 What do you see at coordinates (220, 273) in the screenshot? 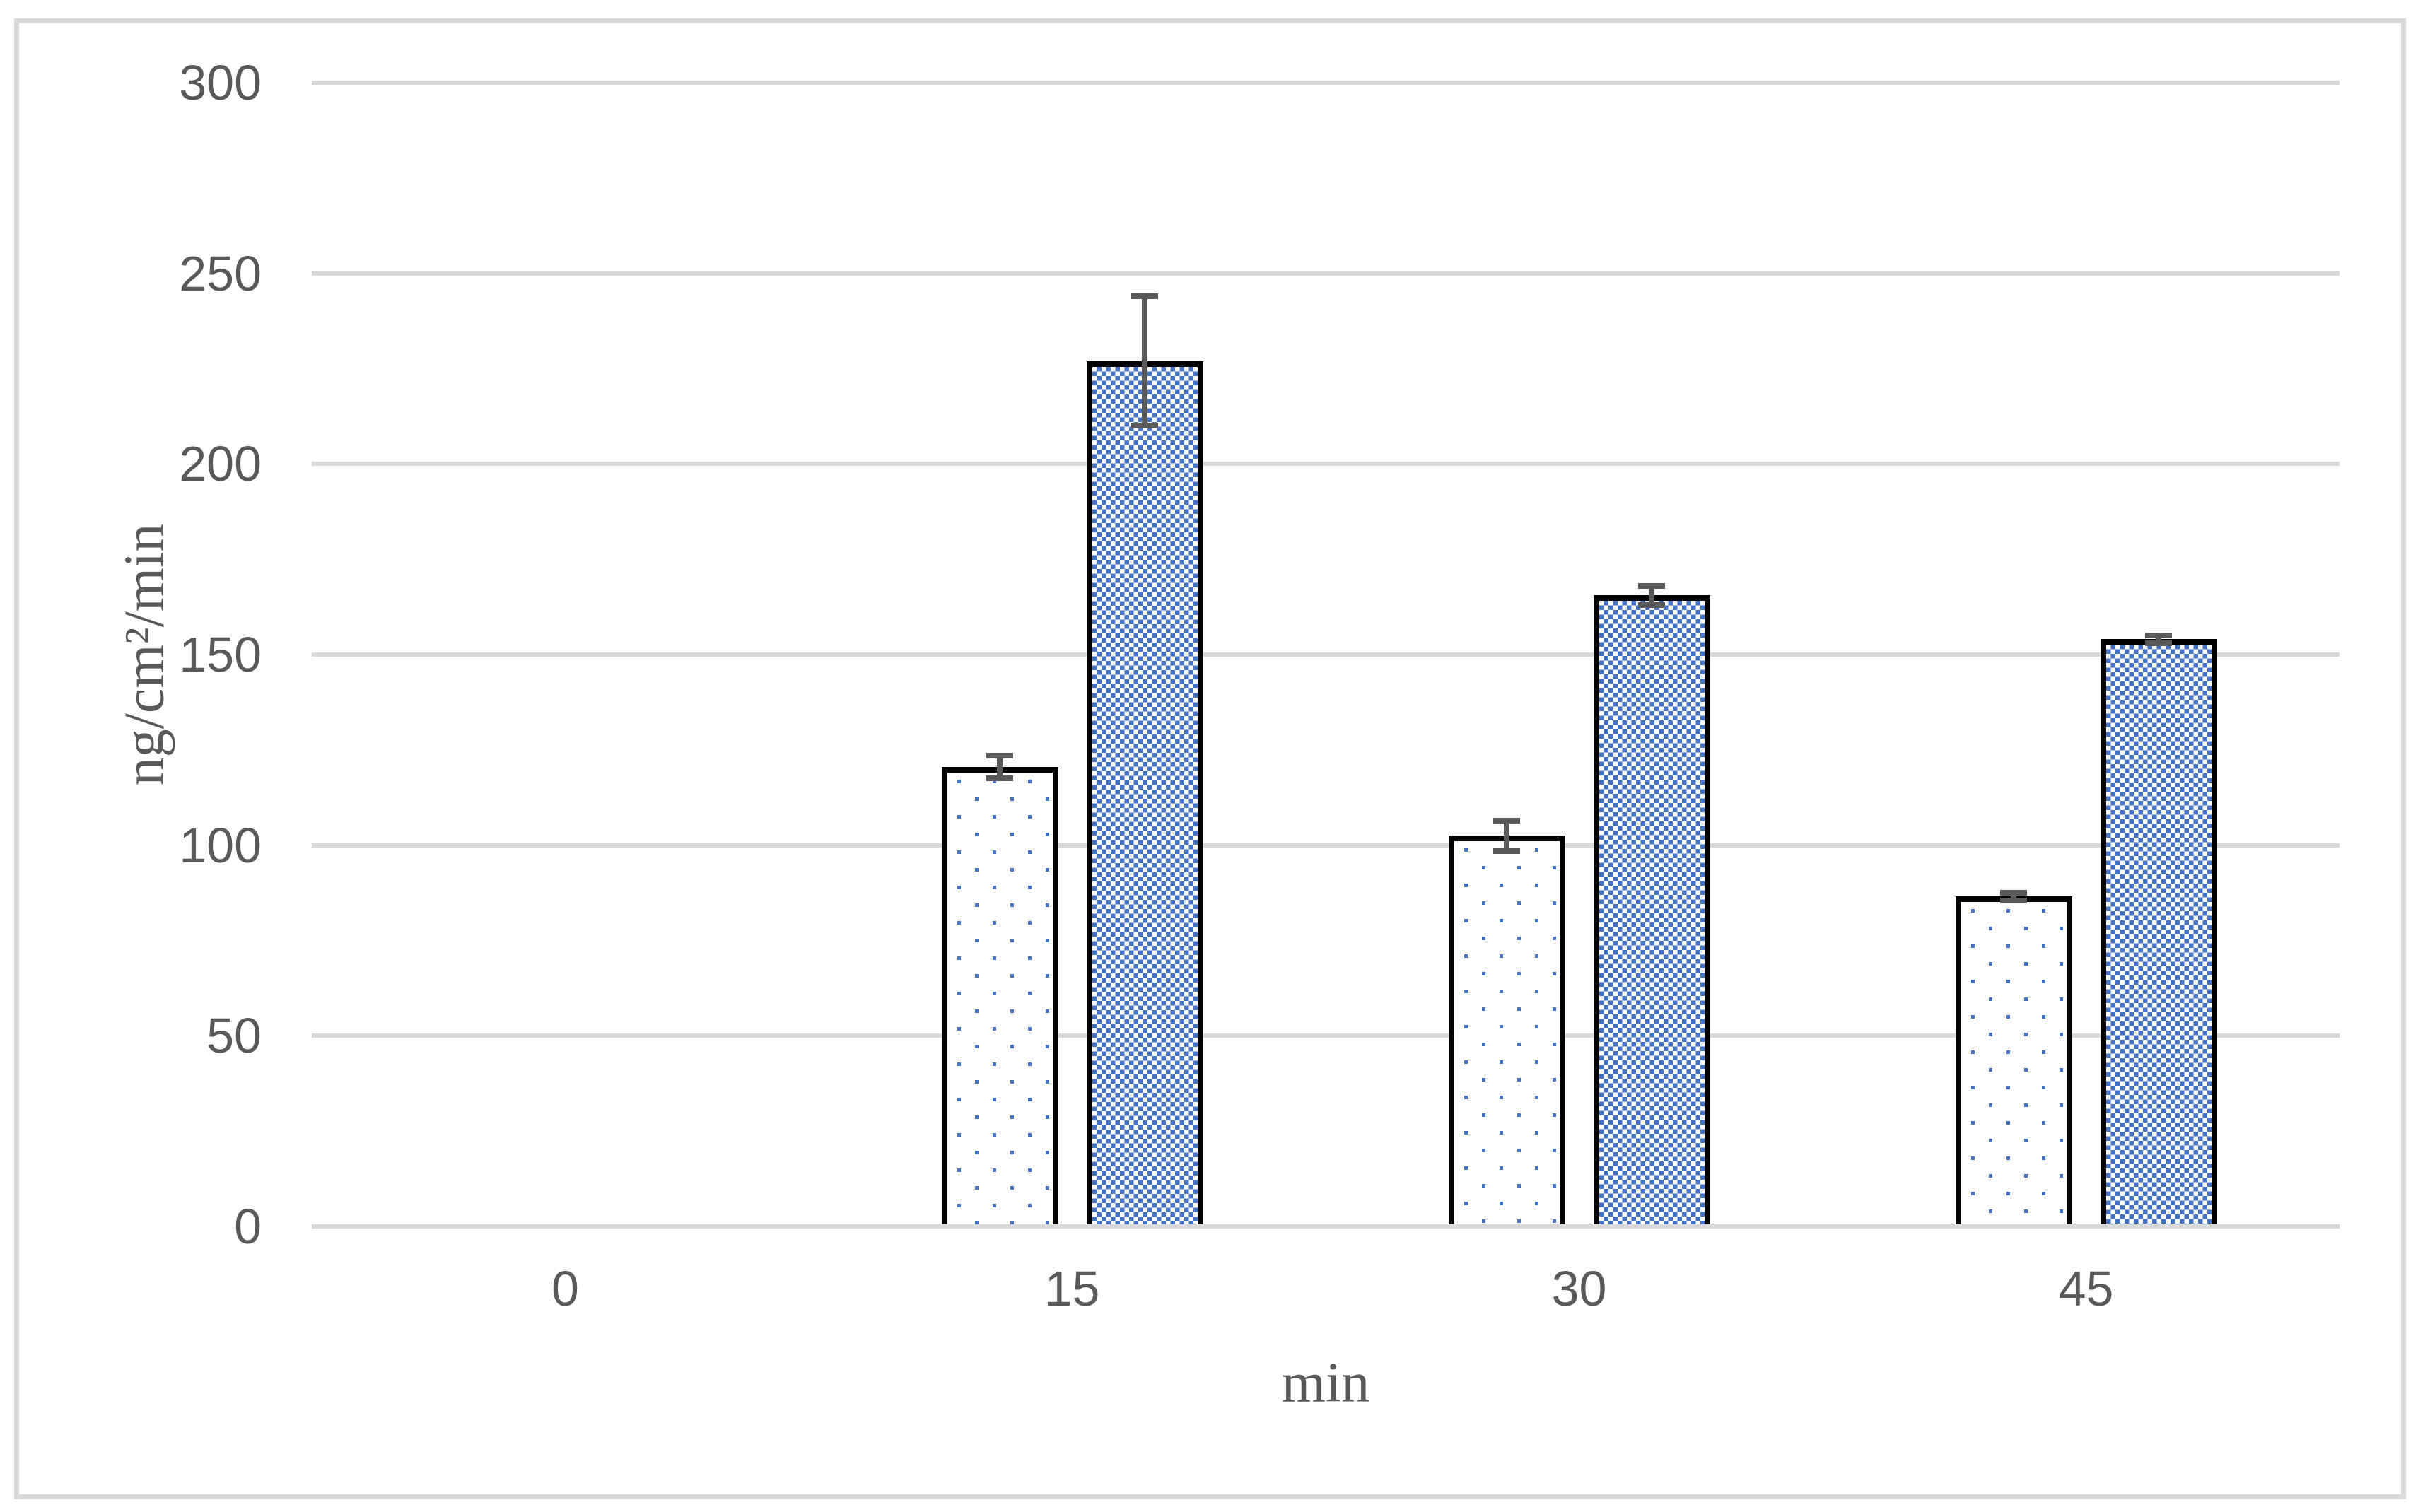
I see `y-tick-label-250: 250` at bounding box center [220, 273].